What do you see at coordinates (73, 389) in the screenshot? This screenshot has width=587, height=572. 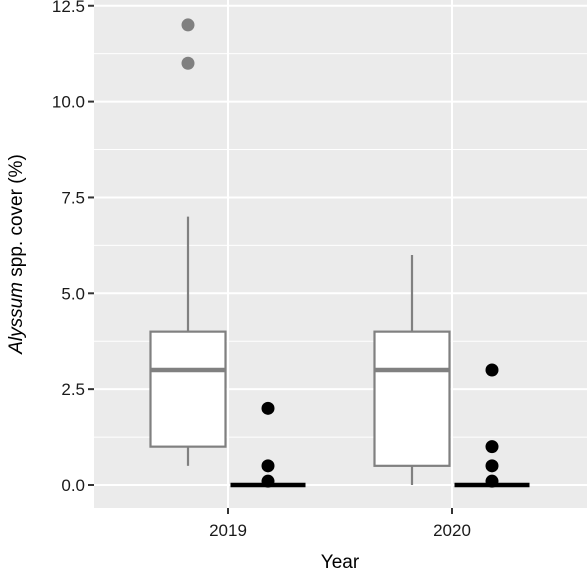 I see `y-tick-label: 2.5` at bounding box center [73, 389].